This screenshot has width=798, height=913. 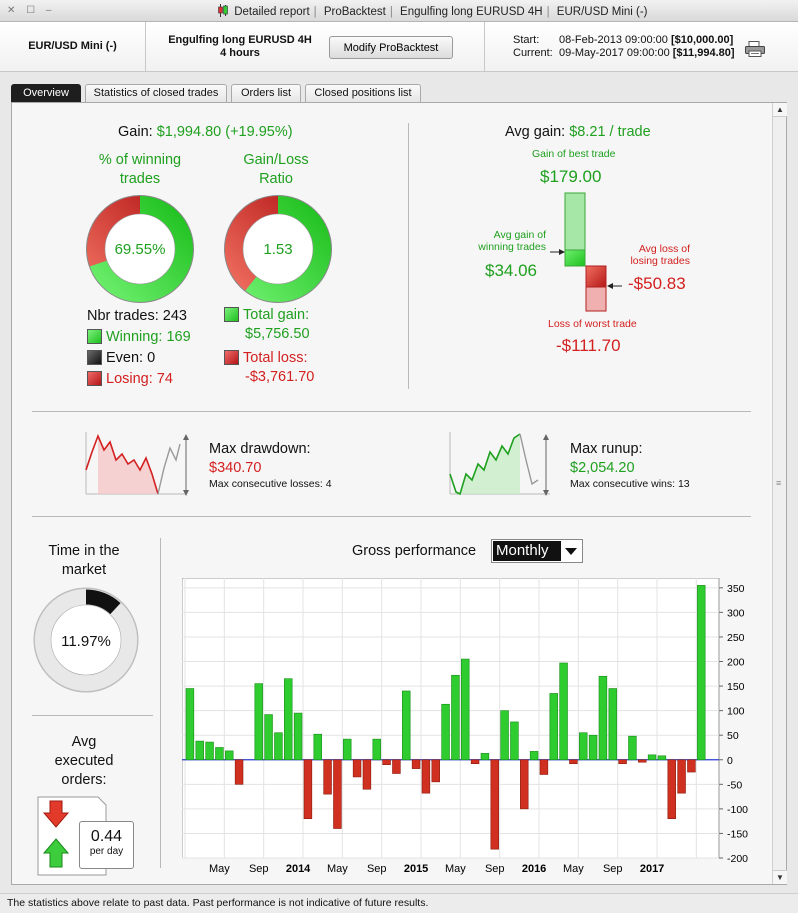 What do you see at coordinates (223, 10) in the screenshot?
I see `candlestick-icon` at bounding box center [223, 10].